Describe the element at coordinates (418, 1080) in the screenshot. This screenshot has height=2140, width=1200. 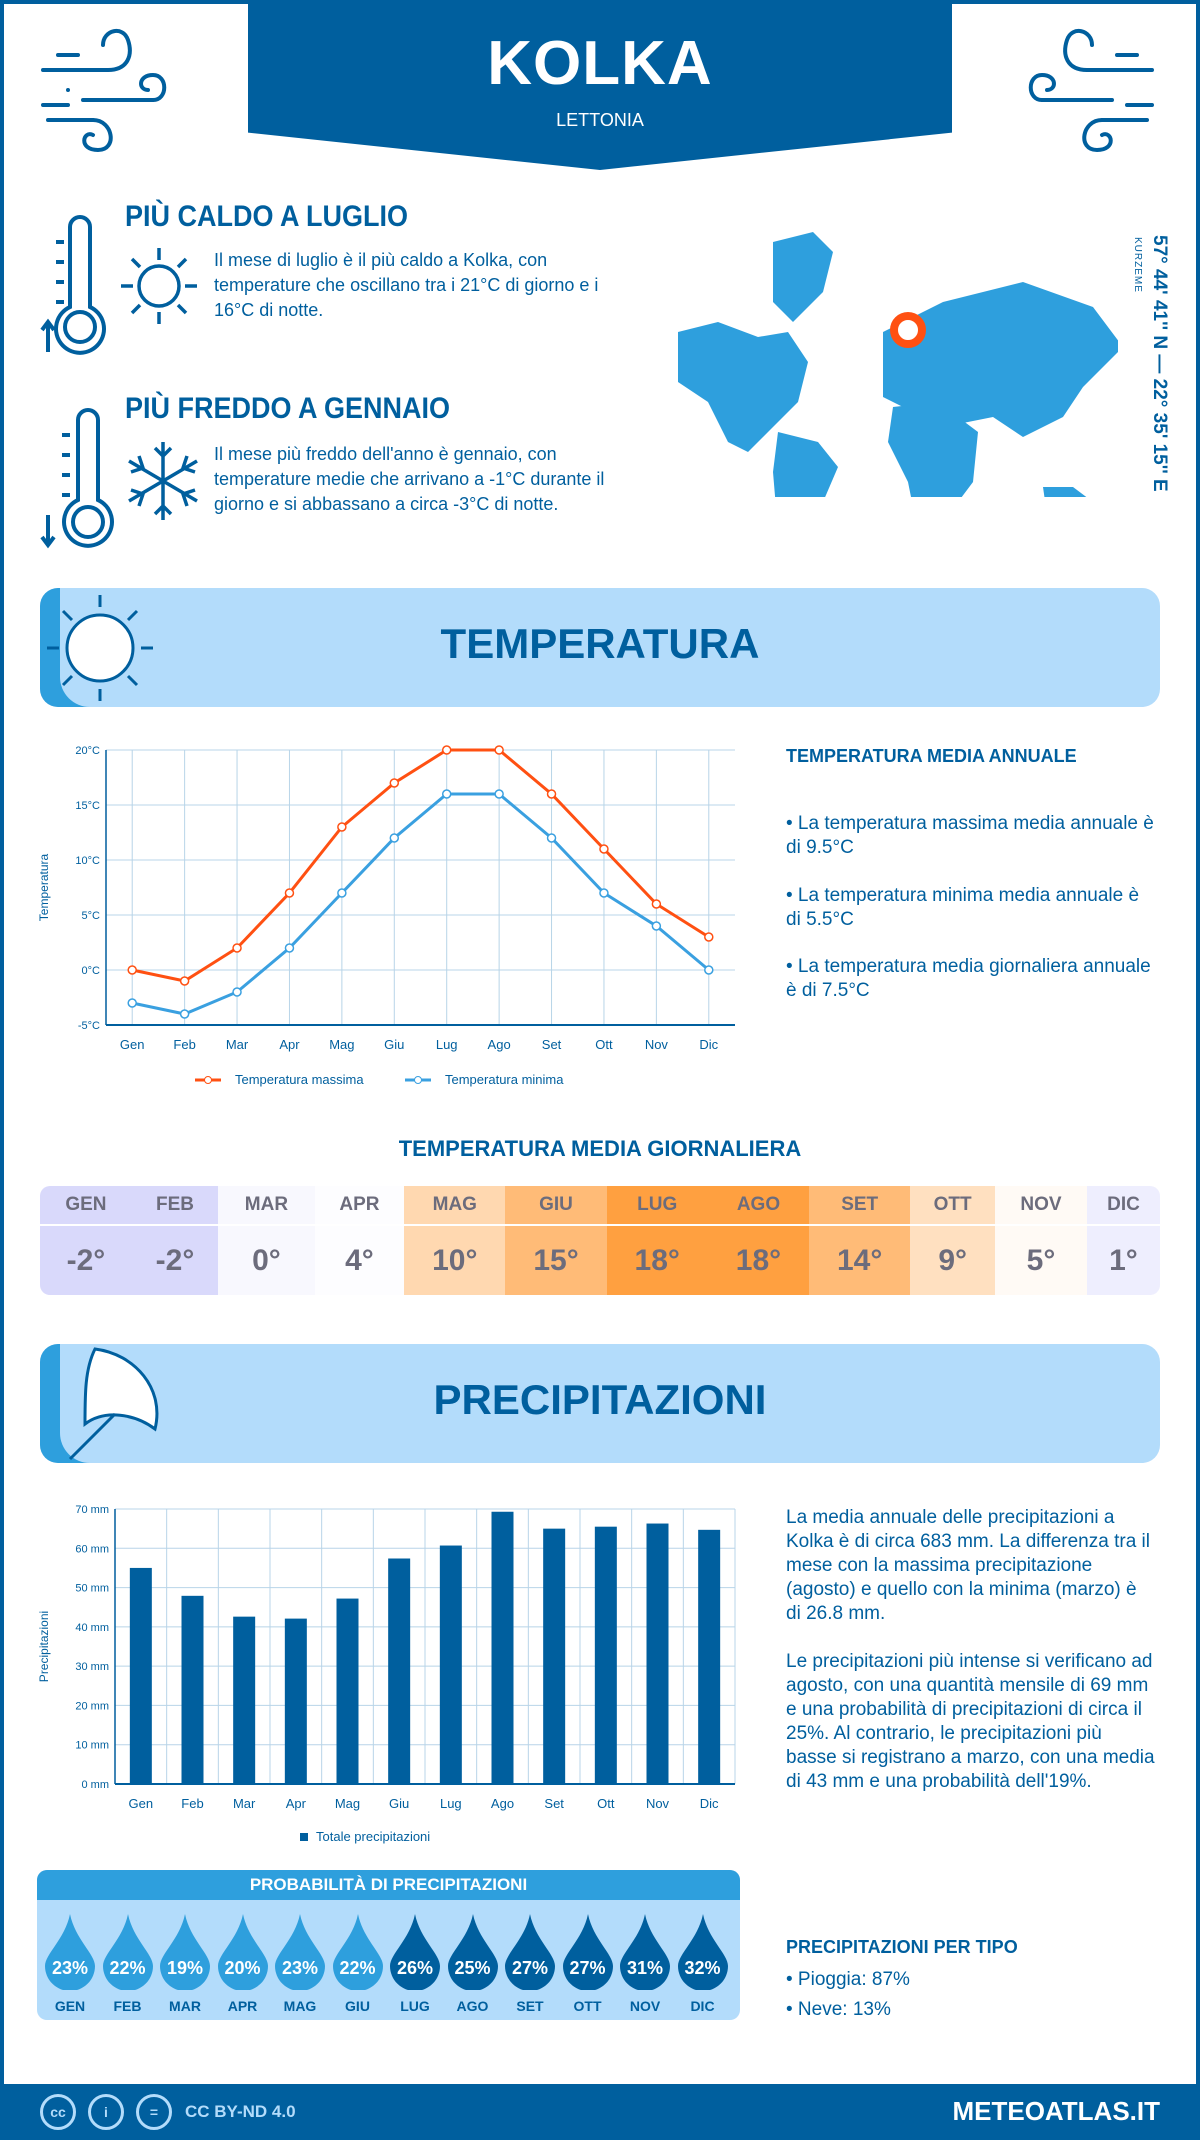
I see `legend-marker` at that location.